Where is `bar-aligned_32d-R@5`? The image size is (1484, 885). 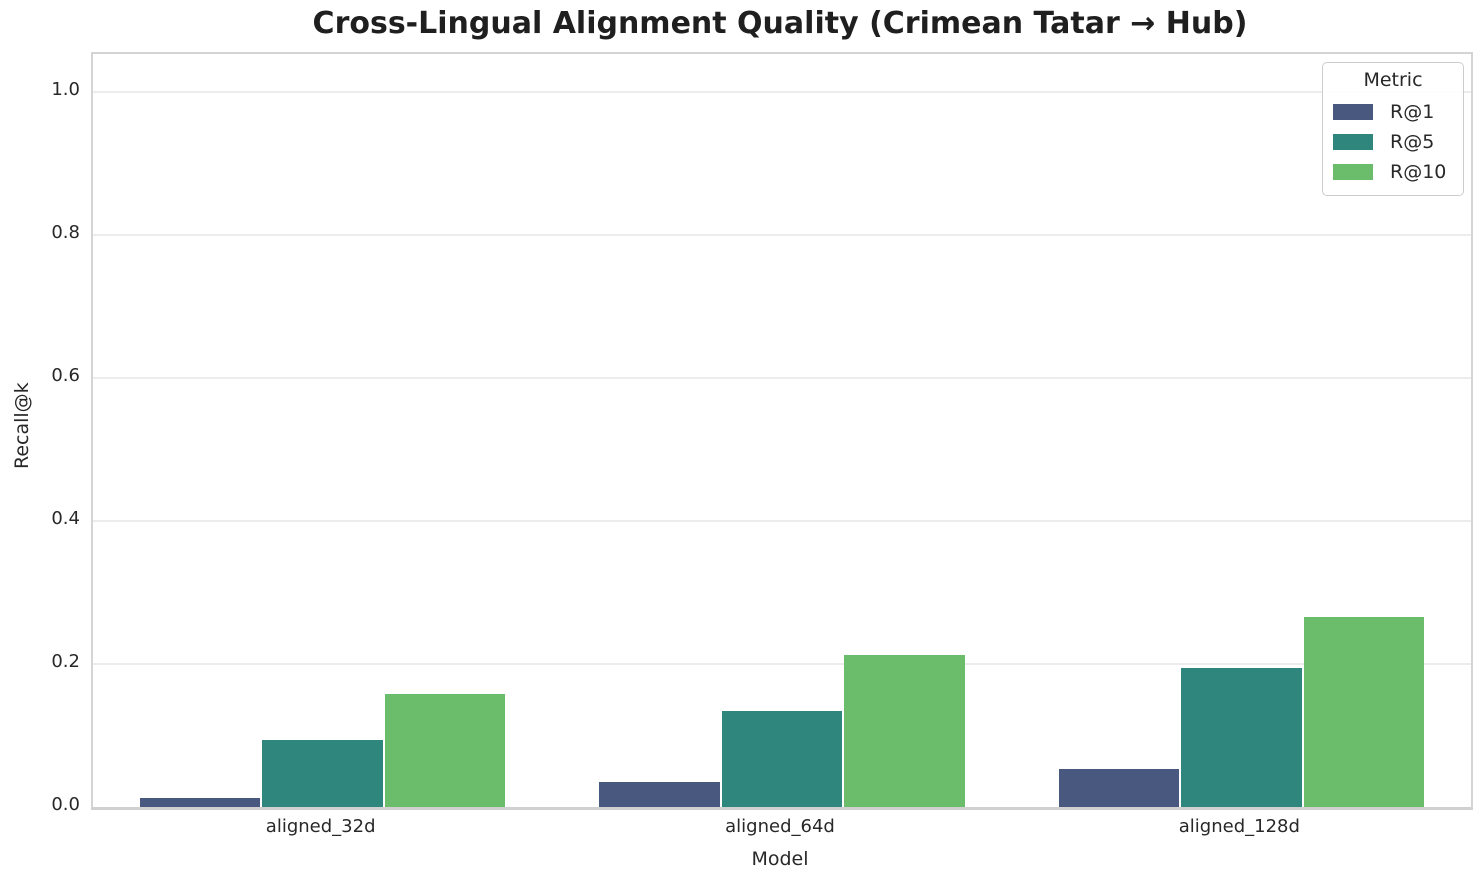
bar-aligned_32d-R@5 is located at coordinates (322, 773).